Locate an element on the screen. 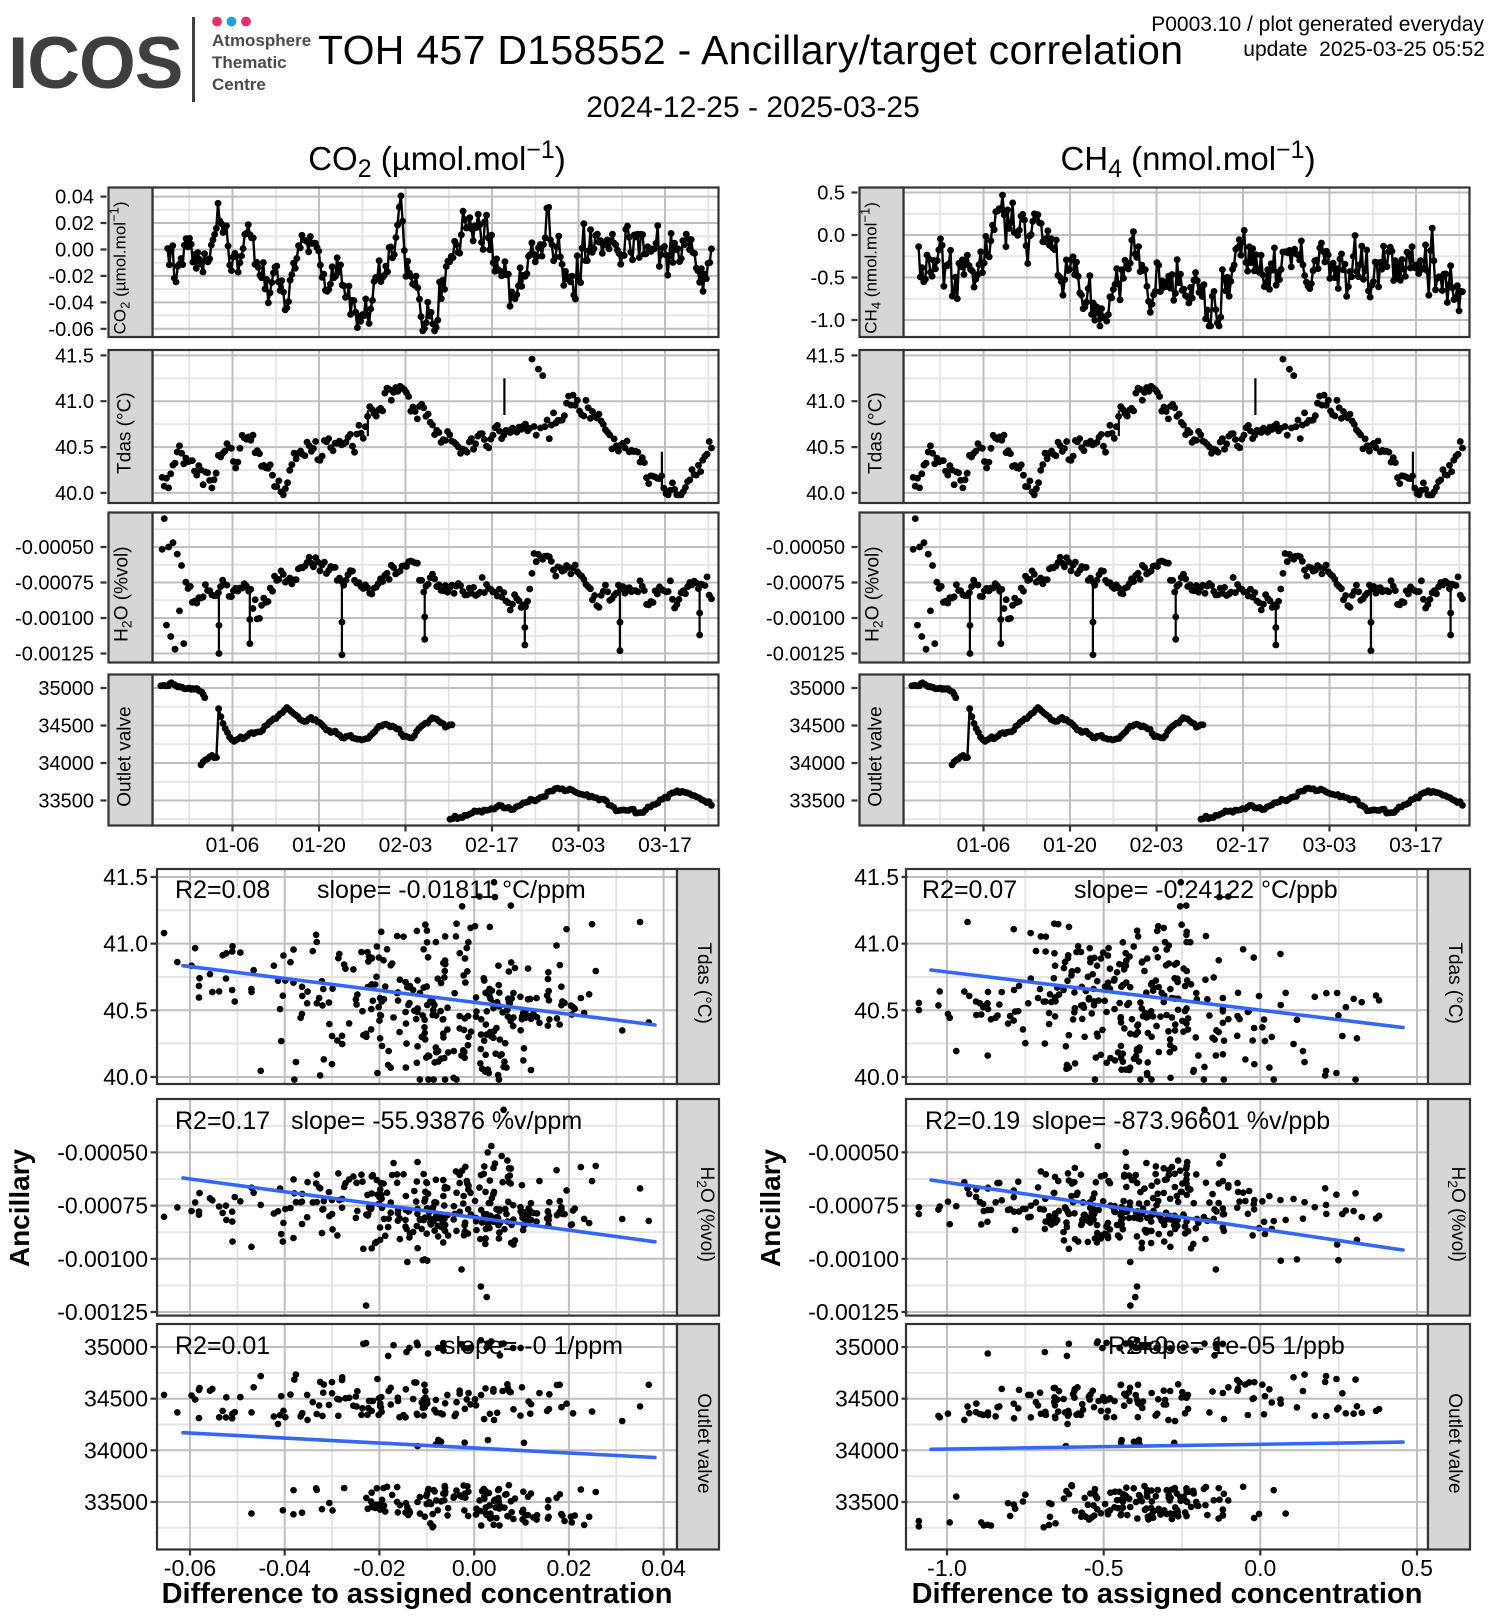  svg-text: R2=0.19 is located at coordinates (972, 1121).